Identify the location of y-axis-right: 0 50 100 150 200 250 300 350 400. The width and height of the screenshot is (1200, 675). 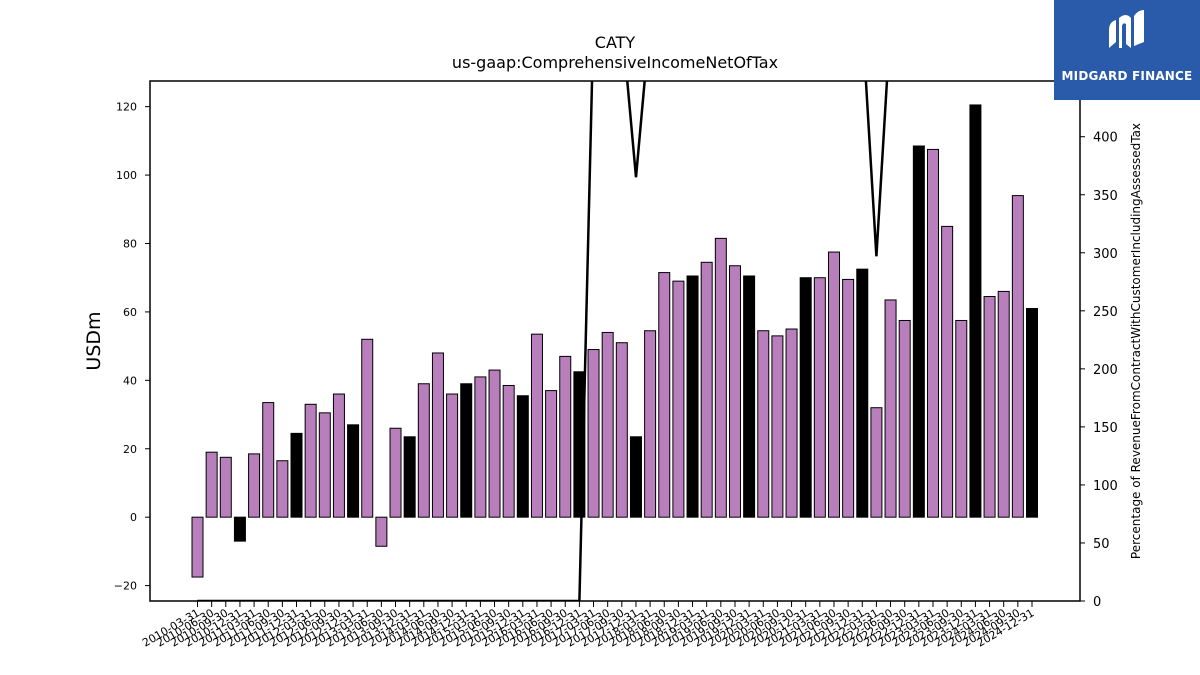
(1099, 370).